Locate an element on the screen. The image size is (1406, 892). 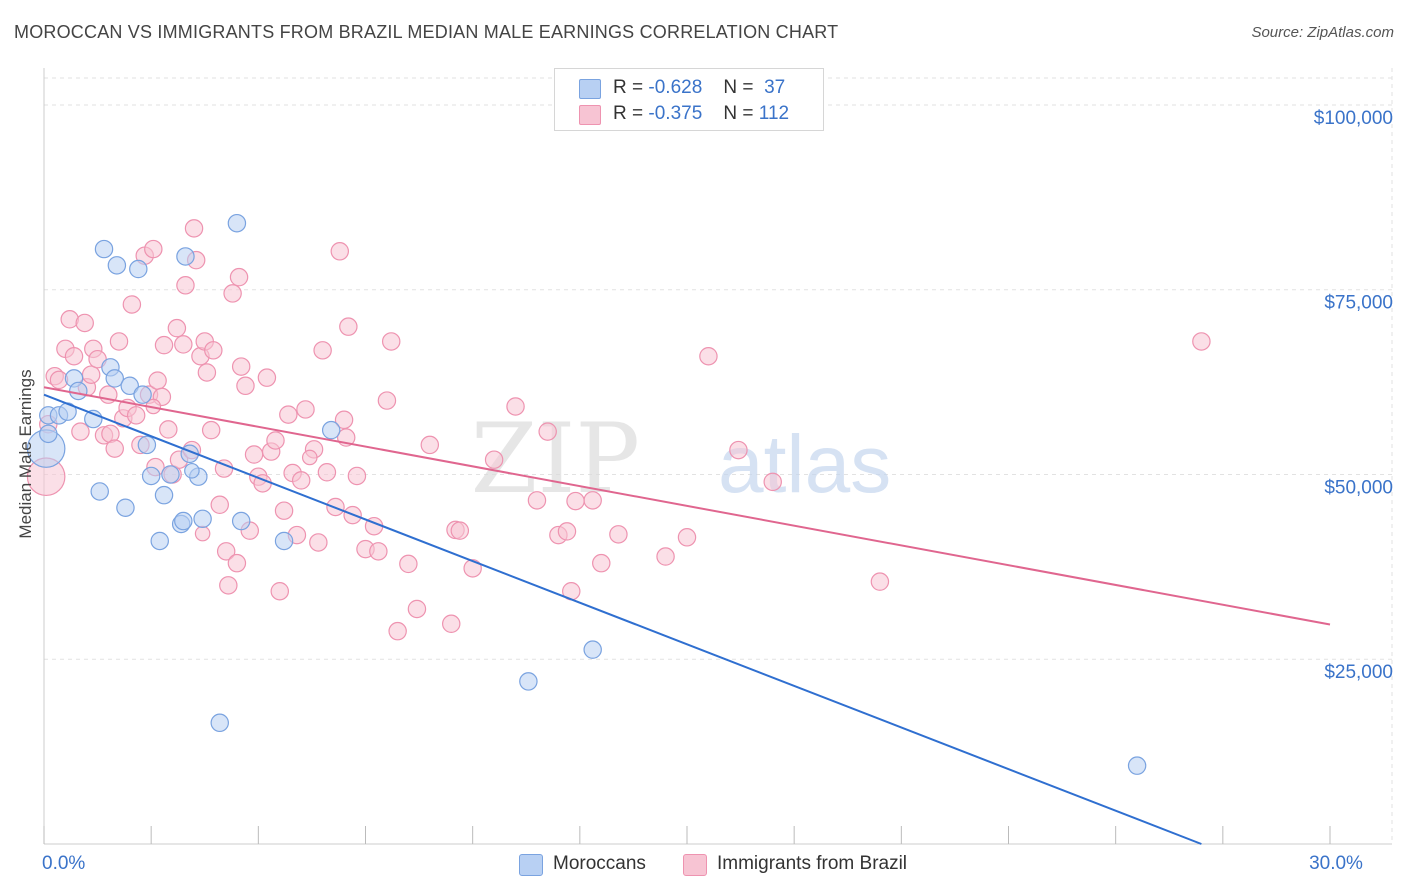
legend-text-moroccans: R = -0.628 N = 37 is located at coordinates (699, 87).